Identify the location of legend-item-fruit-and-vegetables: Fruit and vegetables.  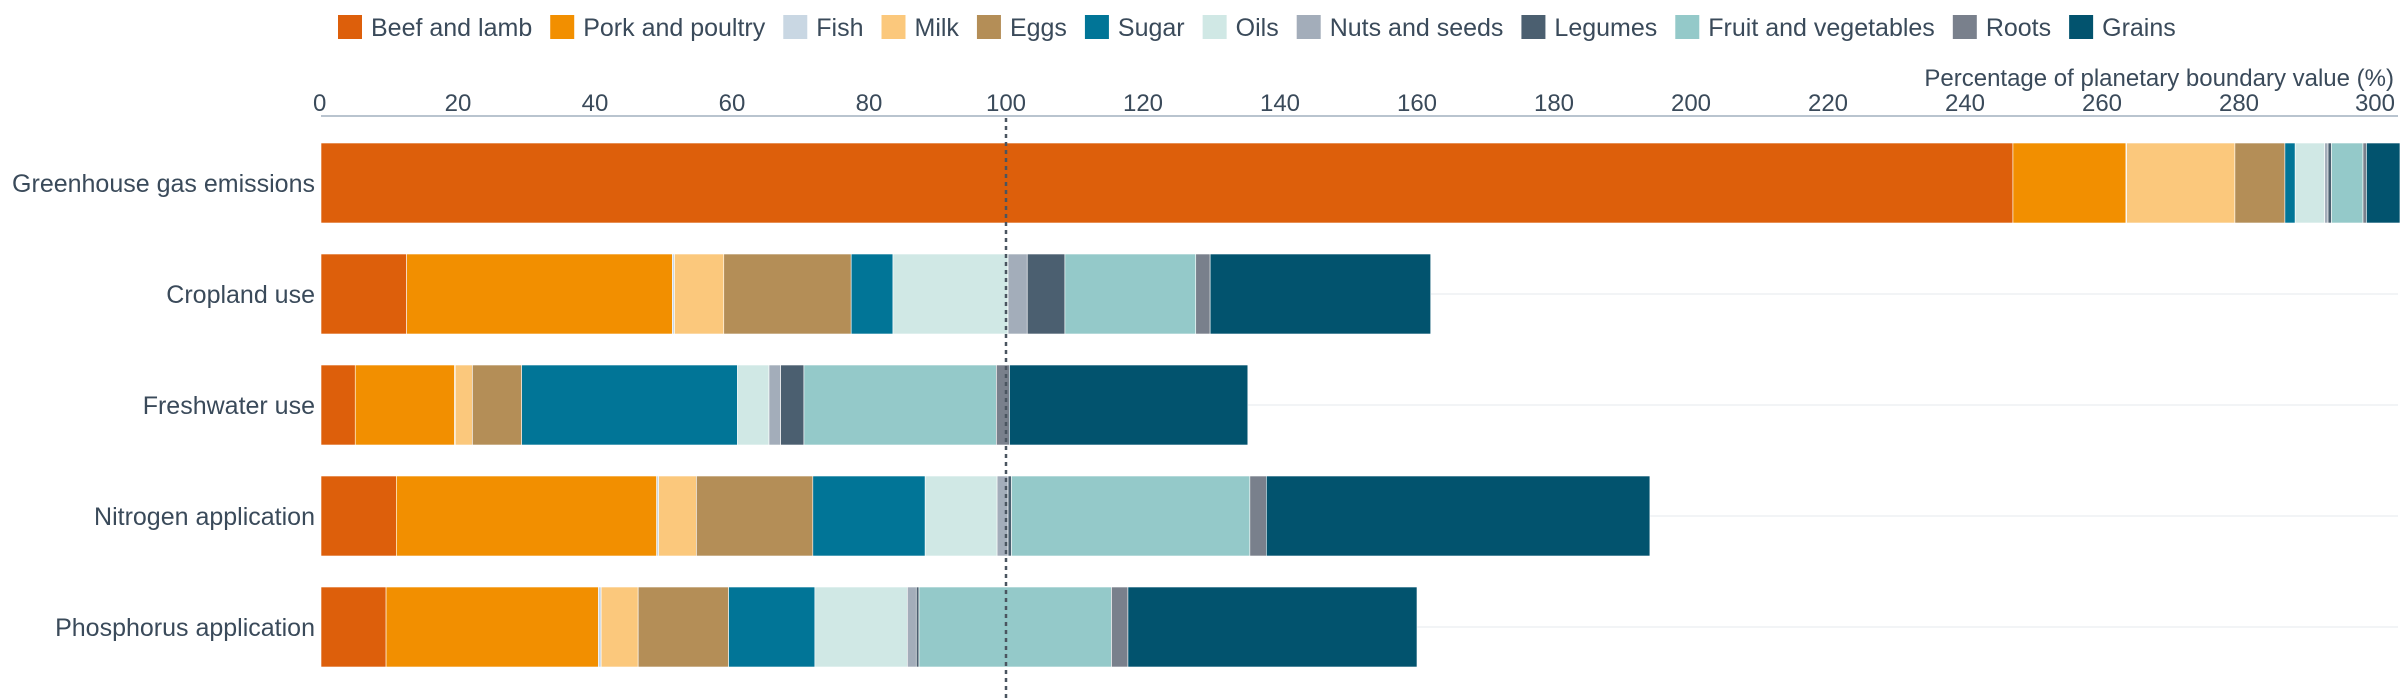
(1805, 28).